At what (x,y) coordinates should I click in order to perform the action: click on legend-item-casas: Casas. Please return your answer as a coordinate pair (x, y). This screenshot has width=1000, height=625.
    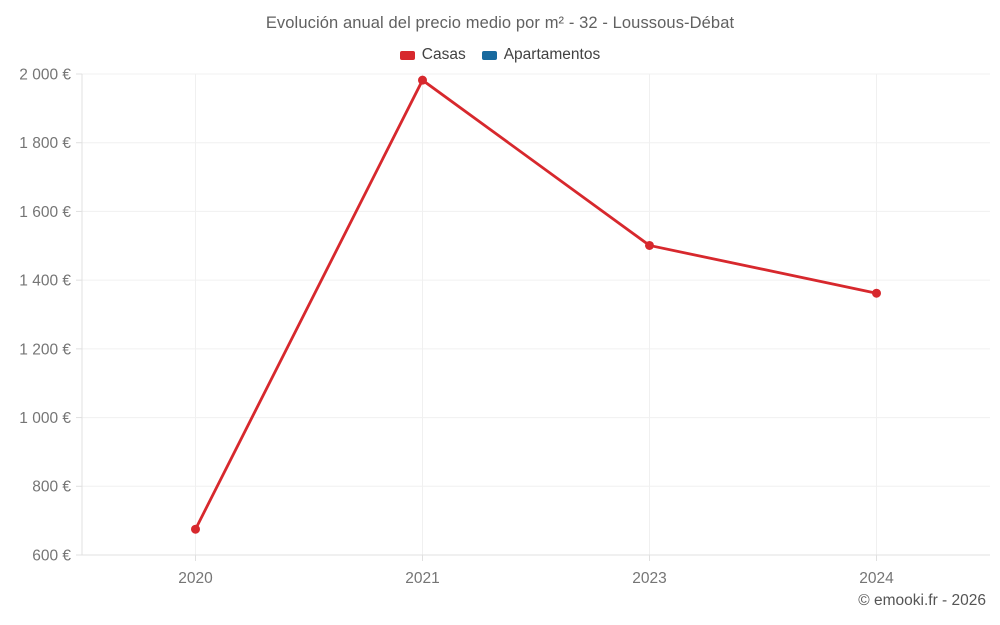
    Looking at the image, I should click on (432, 55).